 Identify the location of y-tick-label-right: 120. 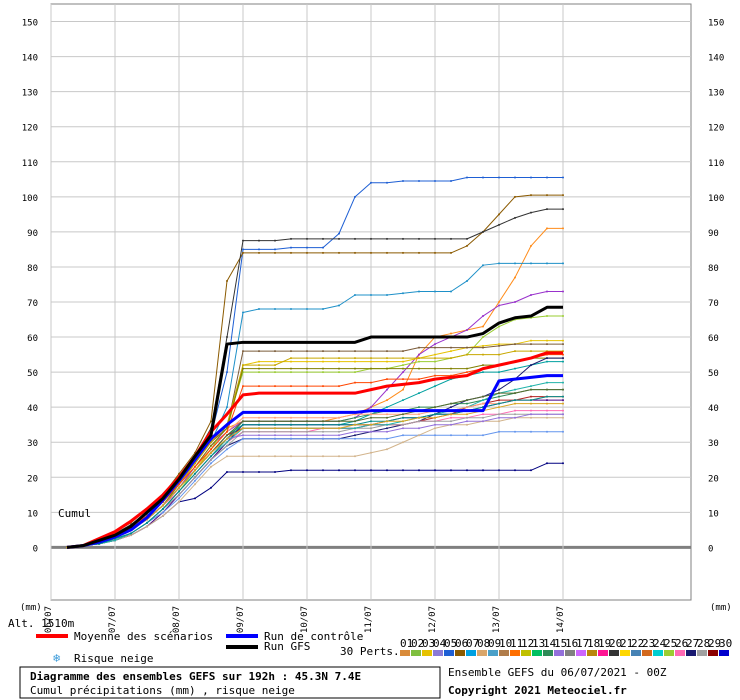
(716, 129).